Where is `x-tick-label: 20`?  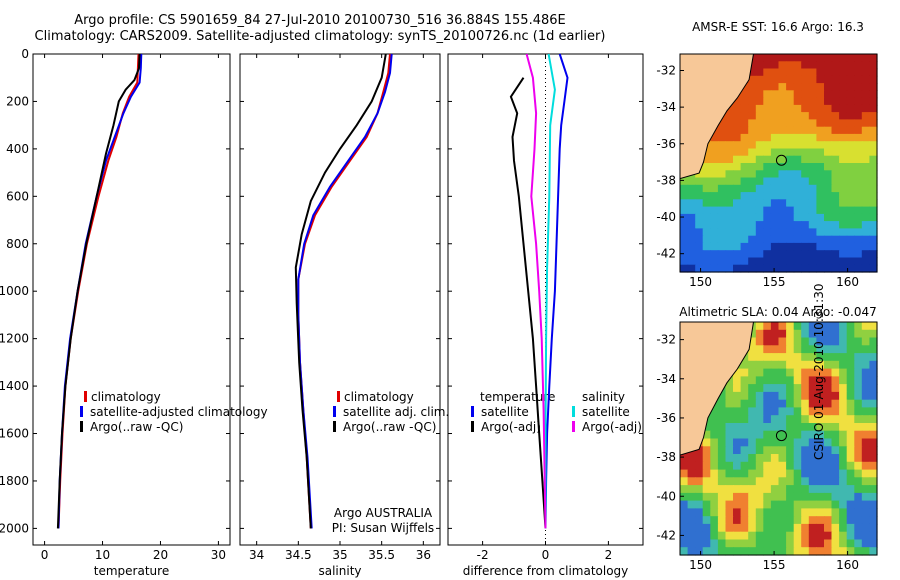
x-tick-label: 20 is located at coordinates (160, 555).